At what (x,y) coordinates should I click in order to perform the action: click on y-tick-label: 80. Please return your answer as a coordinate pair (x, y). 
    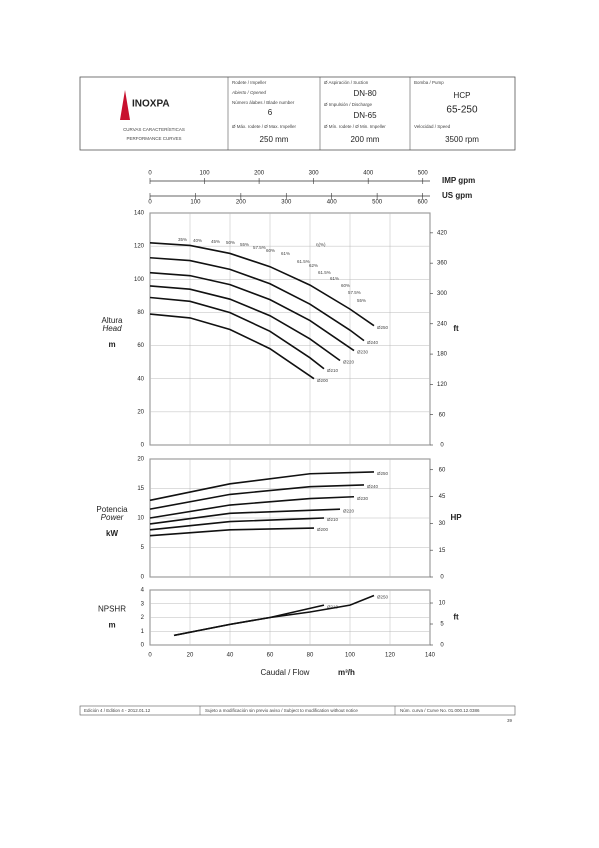
    Looking at the image, I should click on (140, 313).